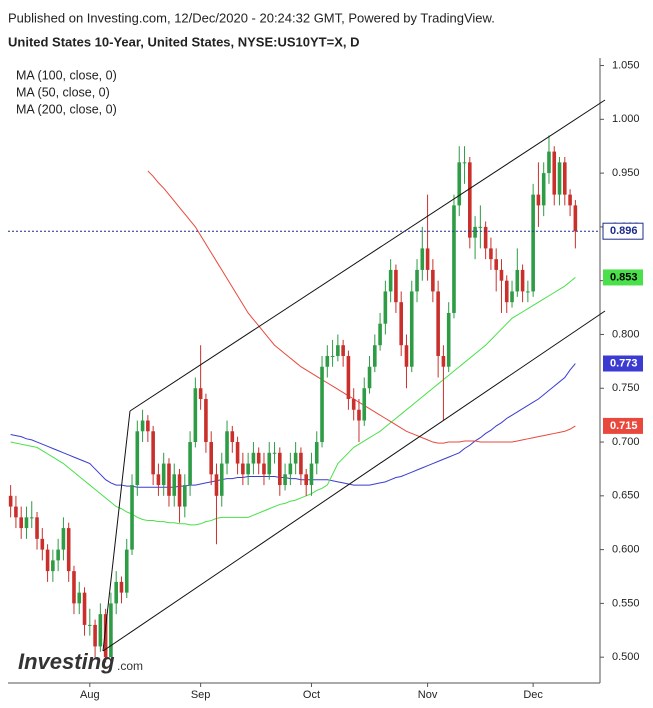 Image resolution: width=653 pixels, height=708 pixels. Describe the element at coordinates (63, 92) in the screenshot. I see `legend-entry: MA (50, close, 0)` at that location.